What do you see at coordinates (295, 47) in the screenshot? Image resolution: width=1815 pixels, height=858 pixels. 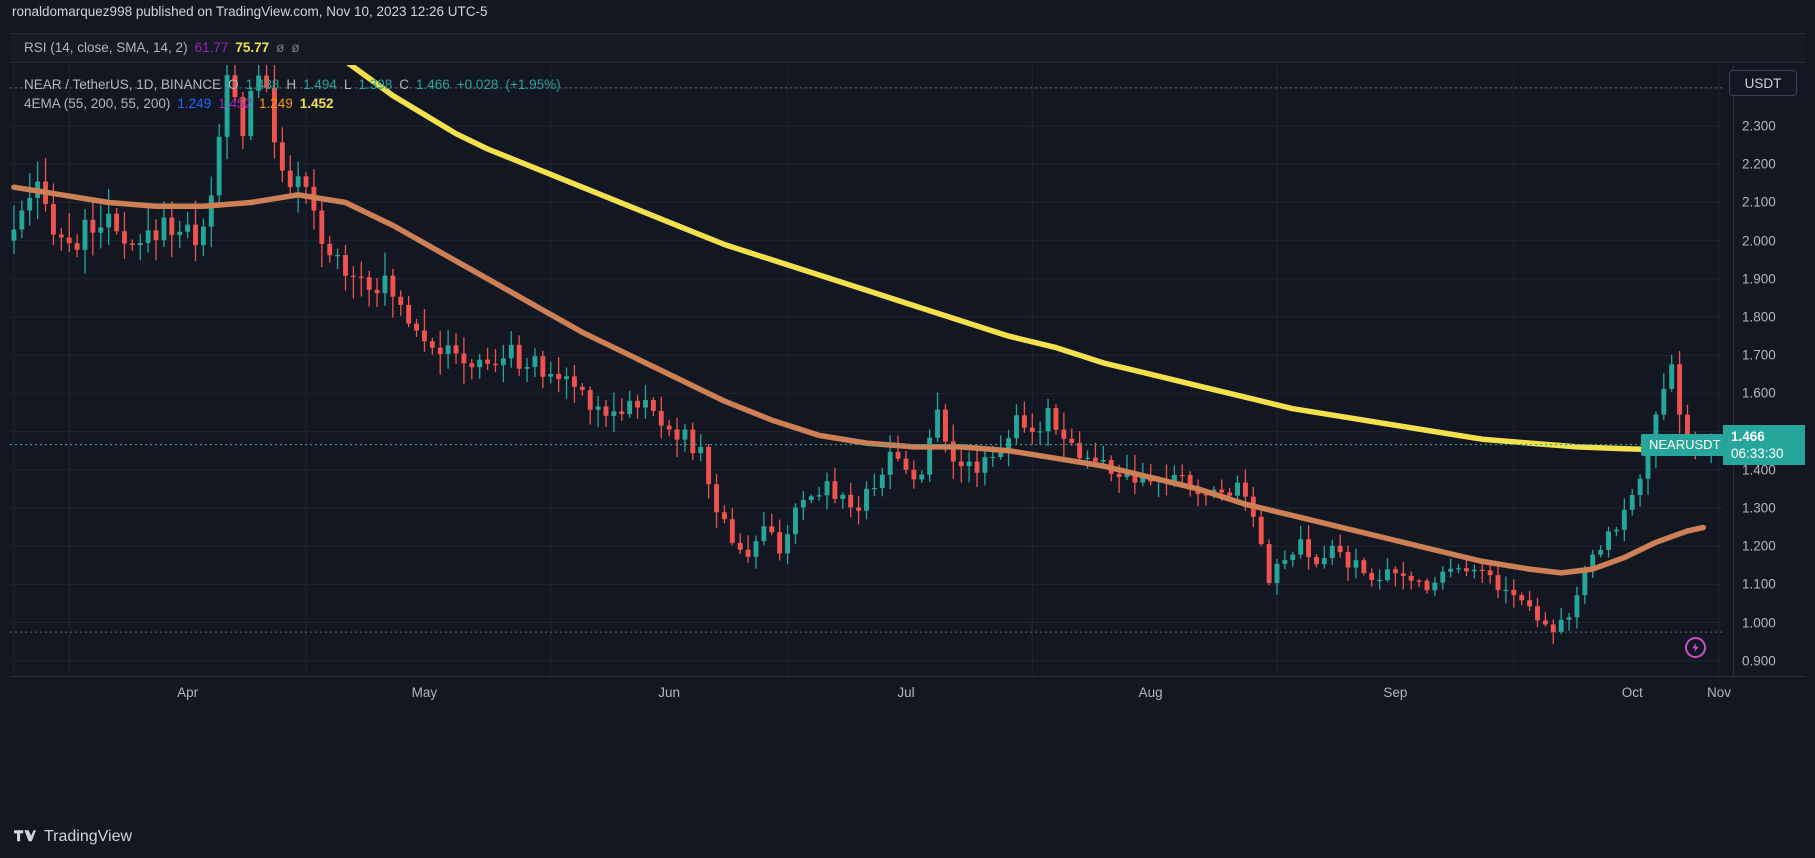 I see `rsi-na-2: ø` at bounding box center [295, 47].